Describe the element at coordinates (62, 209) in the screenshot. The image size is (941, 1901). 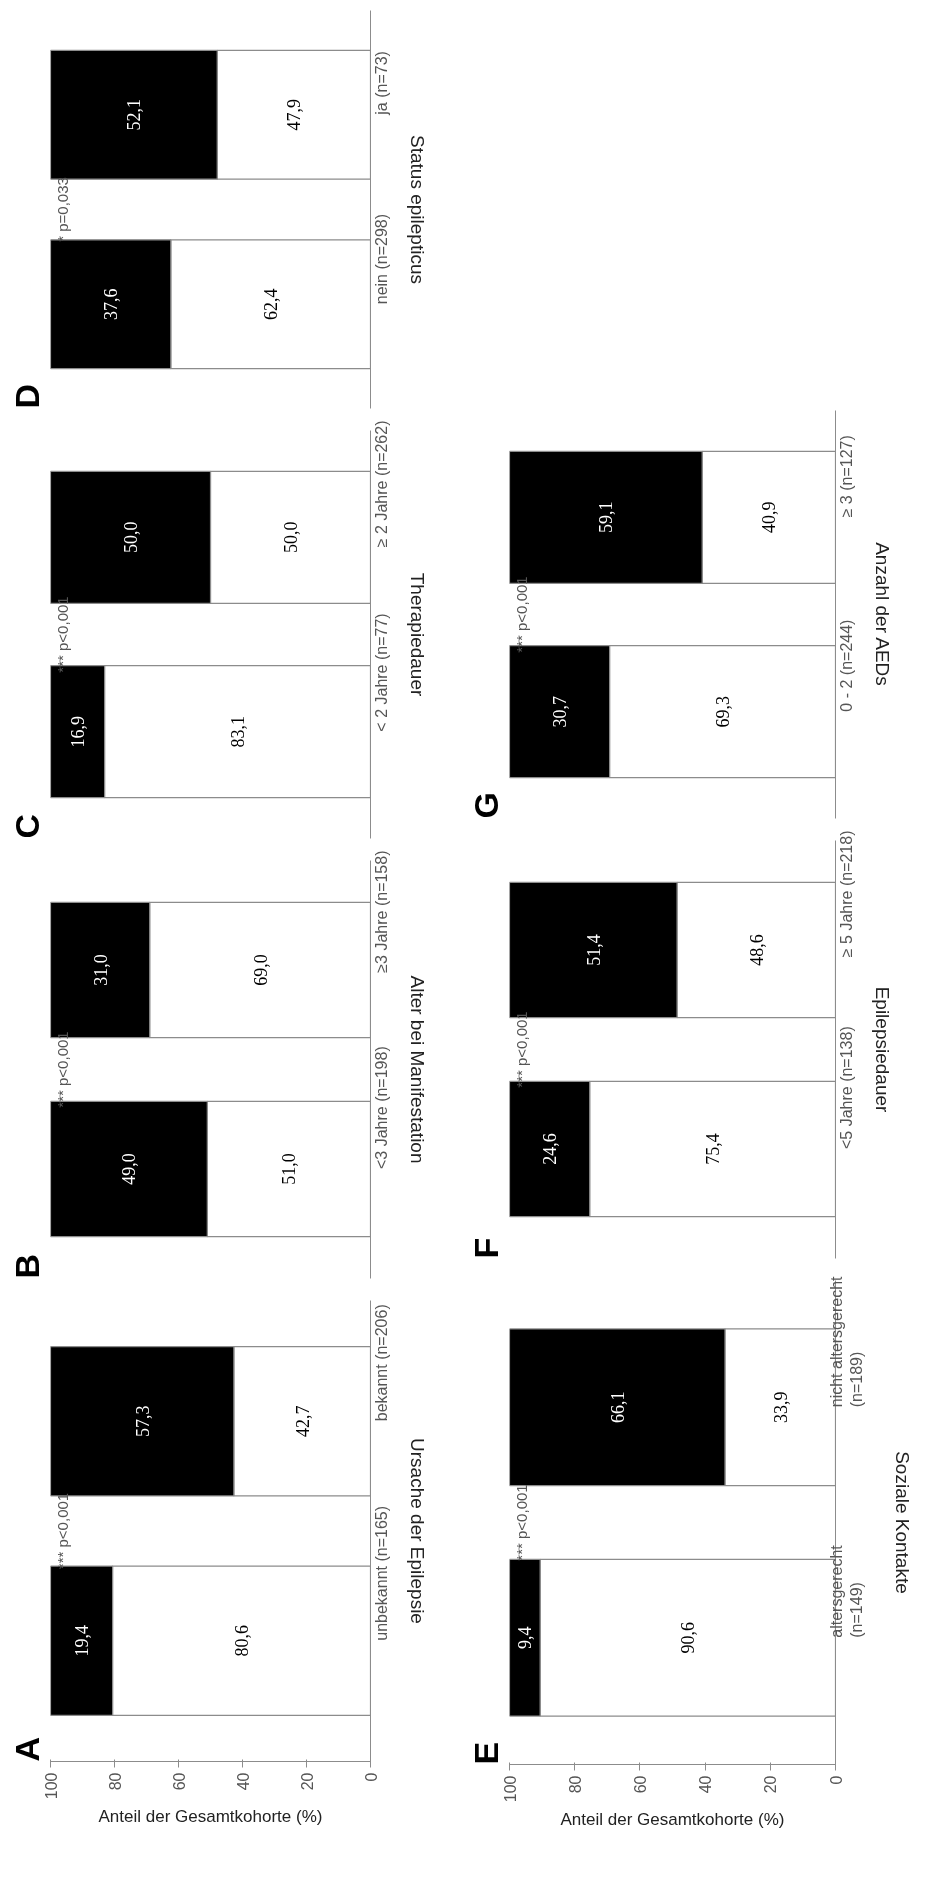
I see `annotation: * p=0,033` at that location.